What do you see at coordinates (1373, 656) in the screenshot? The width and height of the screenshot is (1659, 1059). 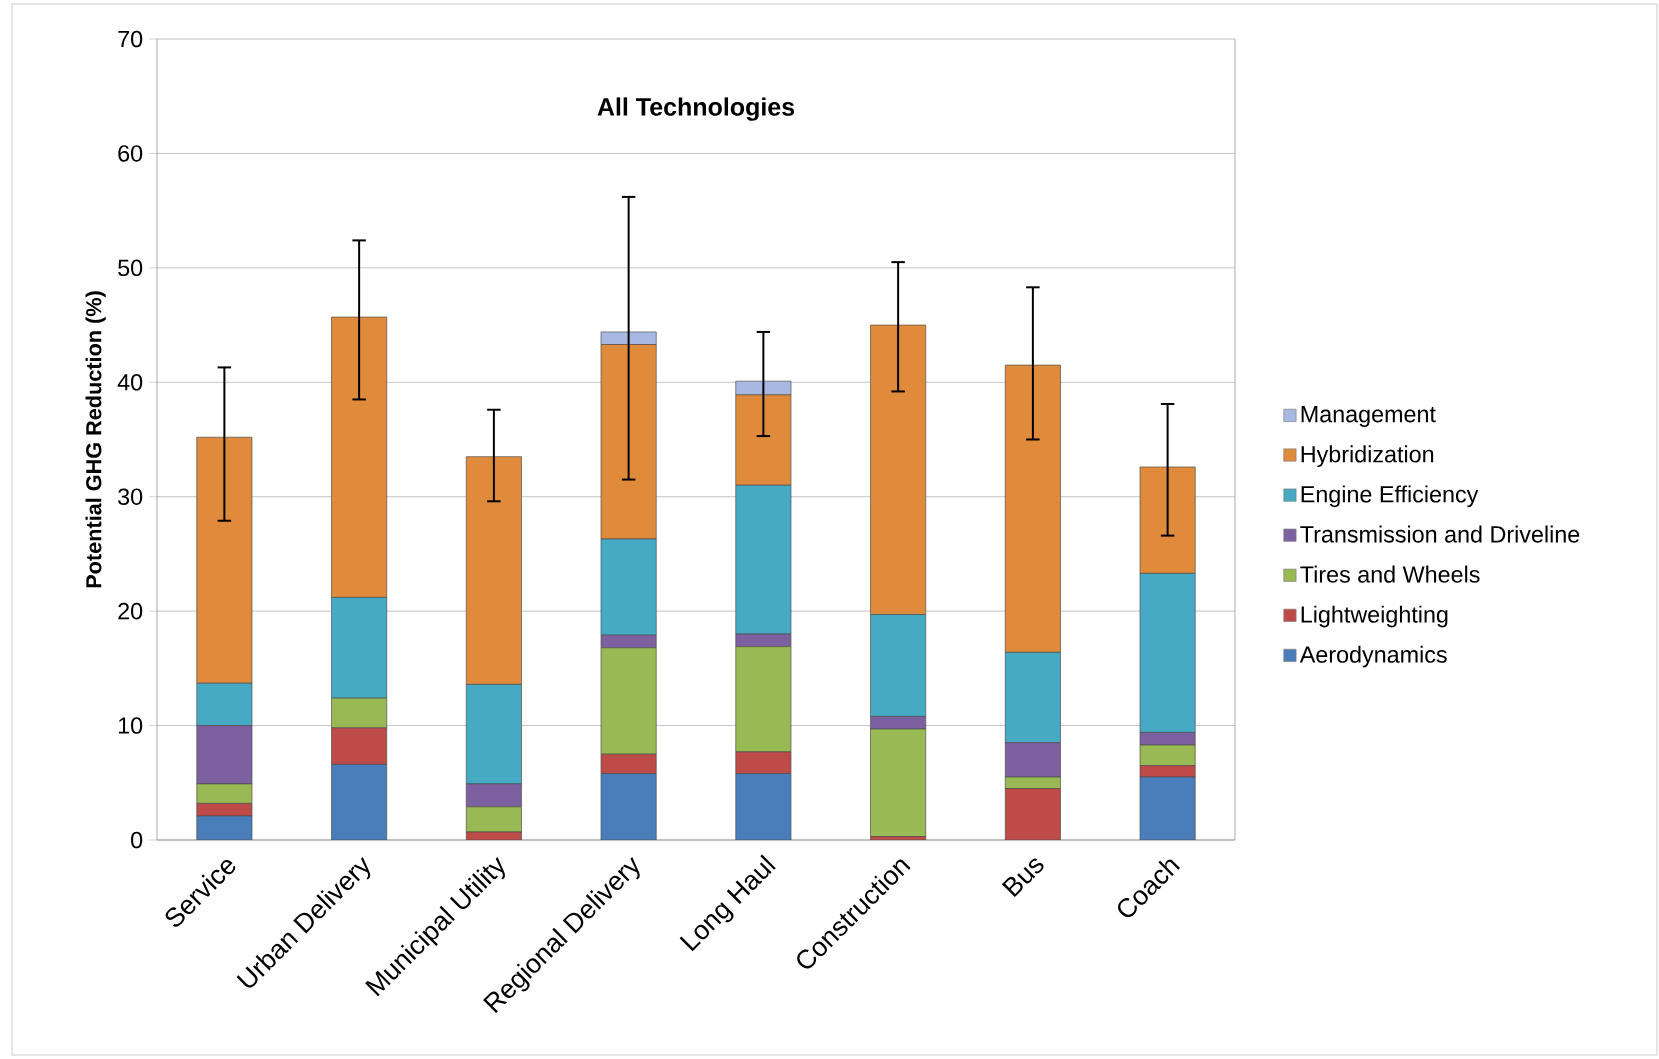 I see `legend-label: Aerodynamics` at bounding box center [1373, 656].